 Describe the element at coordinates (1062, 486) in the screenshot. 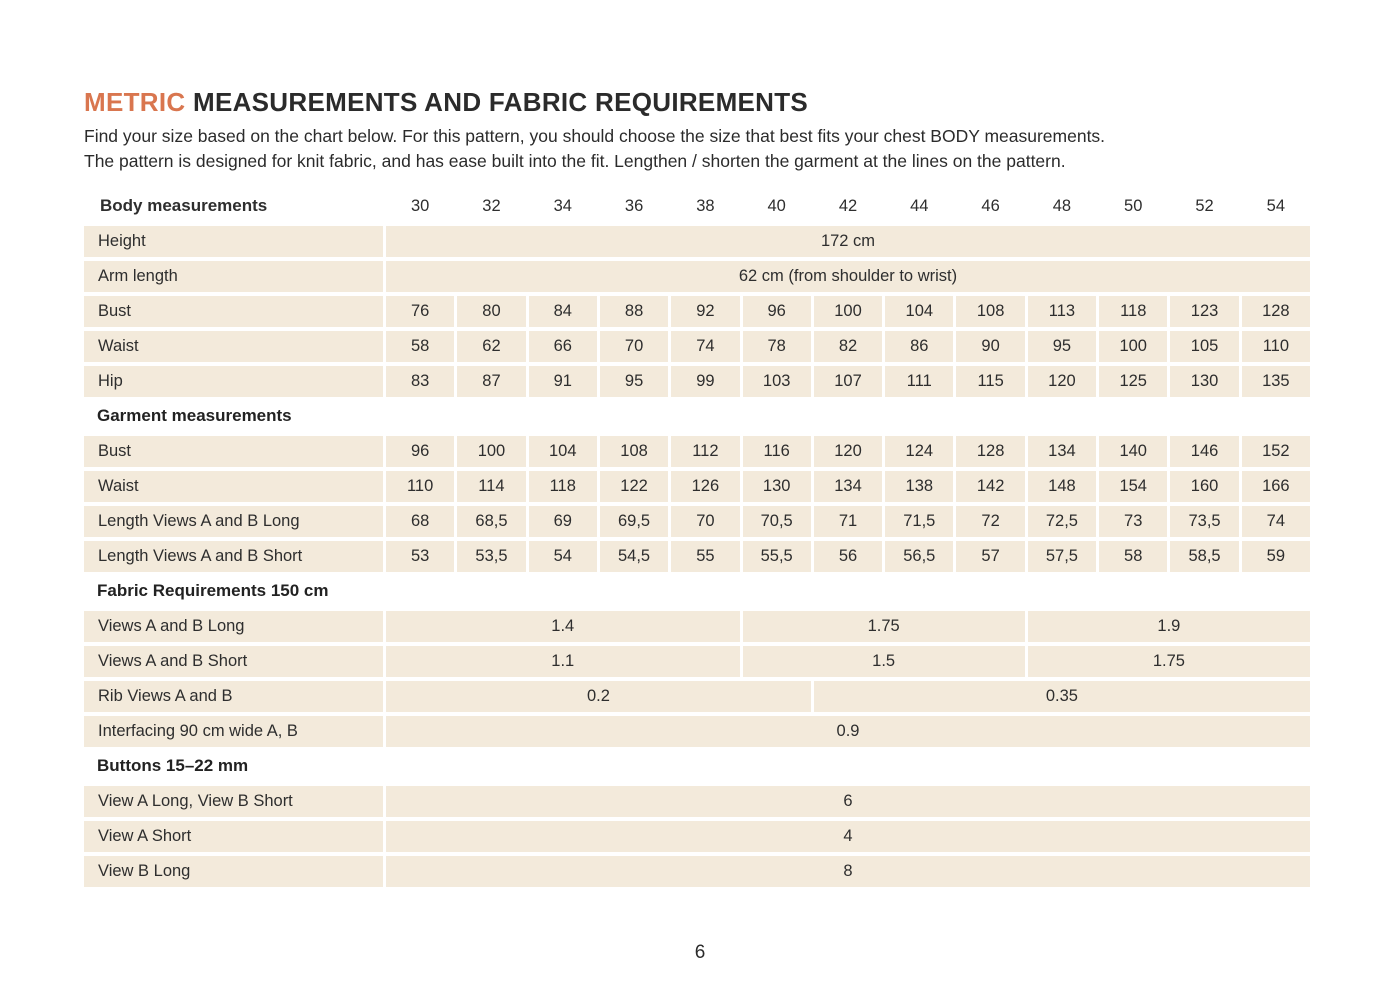

I see `value-cell: 148` at that location.